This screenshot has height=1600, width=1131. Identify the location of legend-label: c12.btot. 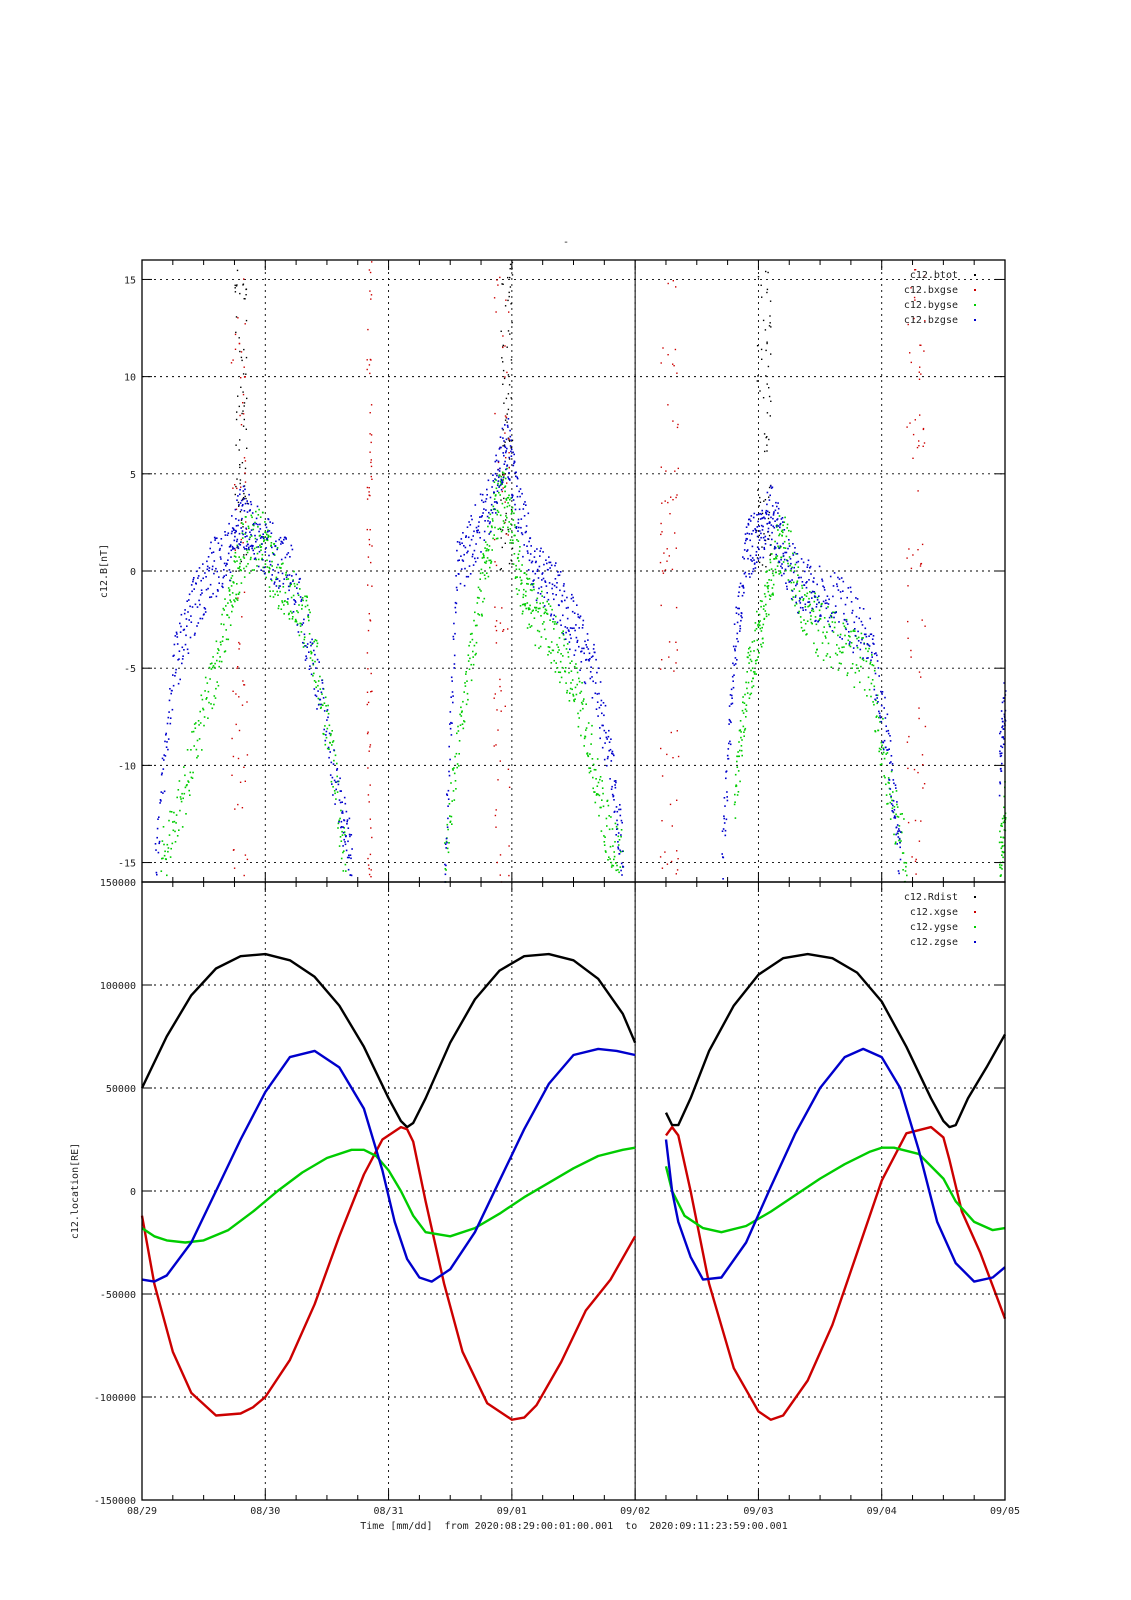
(934, 275).